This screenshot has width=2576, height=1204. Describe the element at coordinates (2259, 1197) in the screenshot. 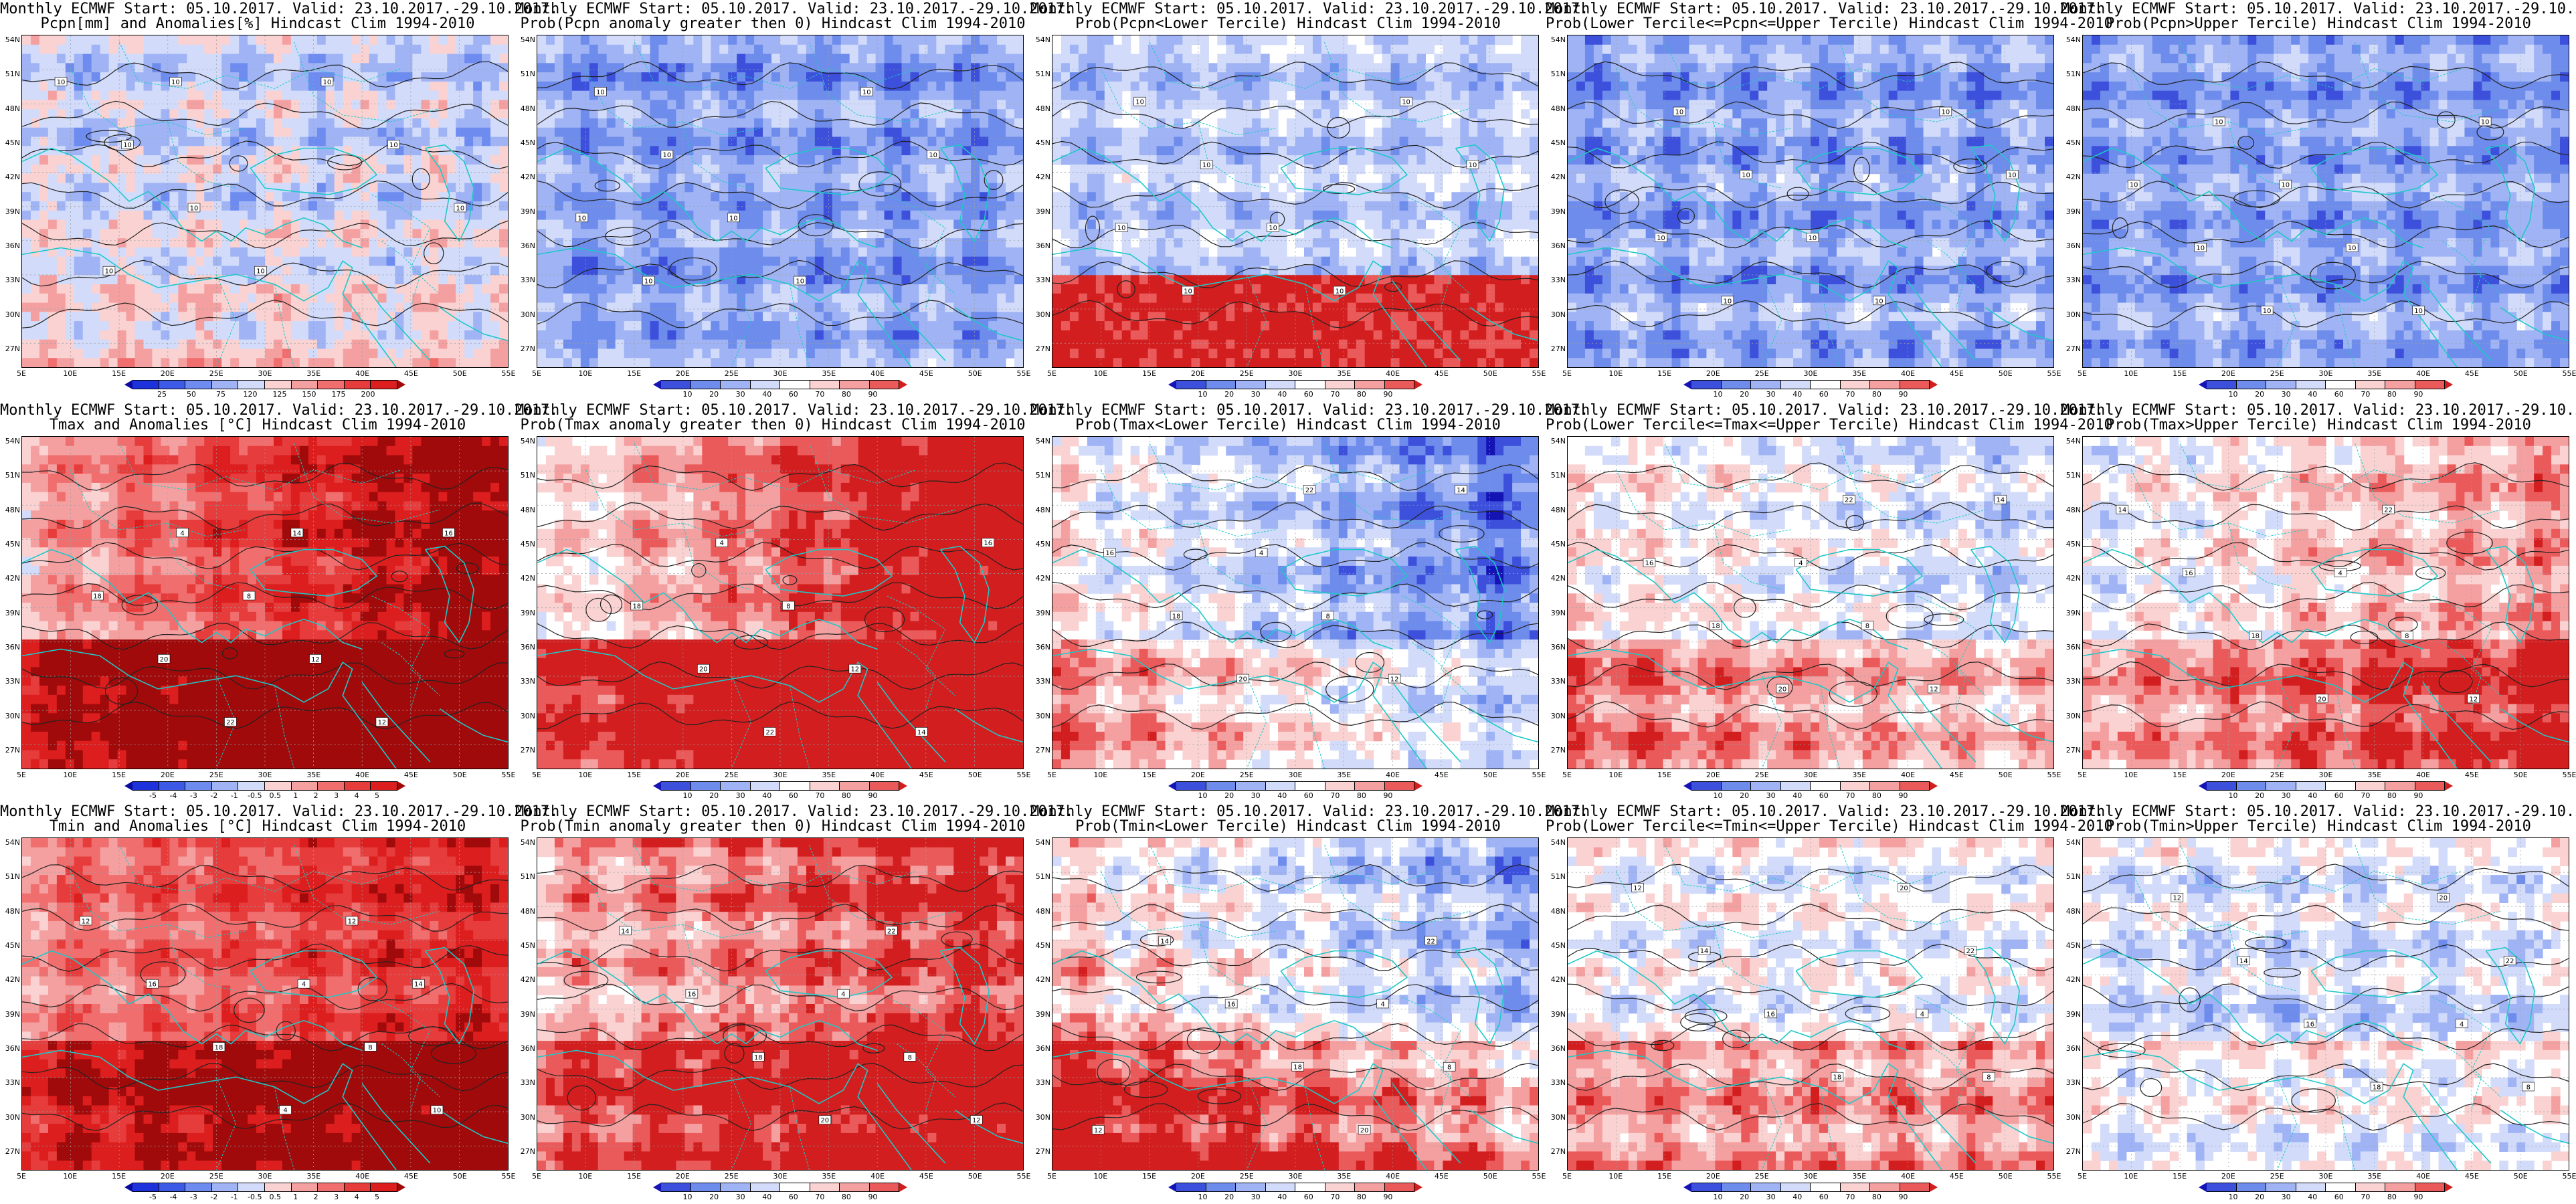

I see `colorbar-tick-label: 20` at that location.